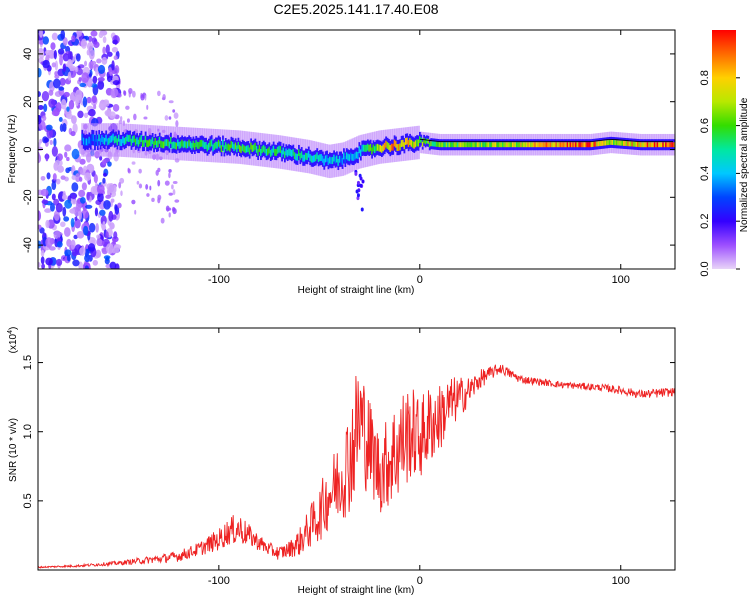 The height and width of the screenshot is (605, 750). Describe the element at coordinates (361, 178) in the screenshot. I see `spectrogram-band-spur` at that location.